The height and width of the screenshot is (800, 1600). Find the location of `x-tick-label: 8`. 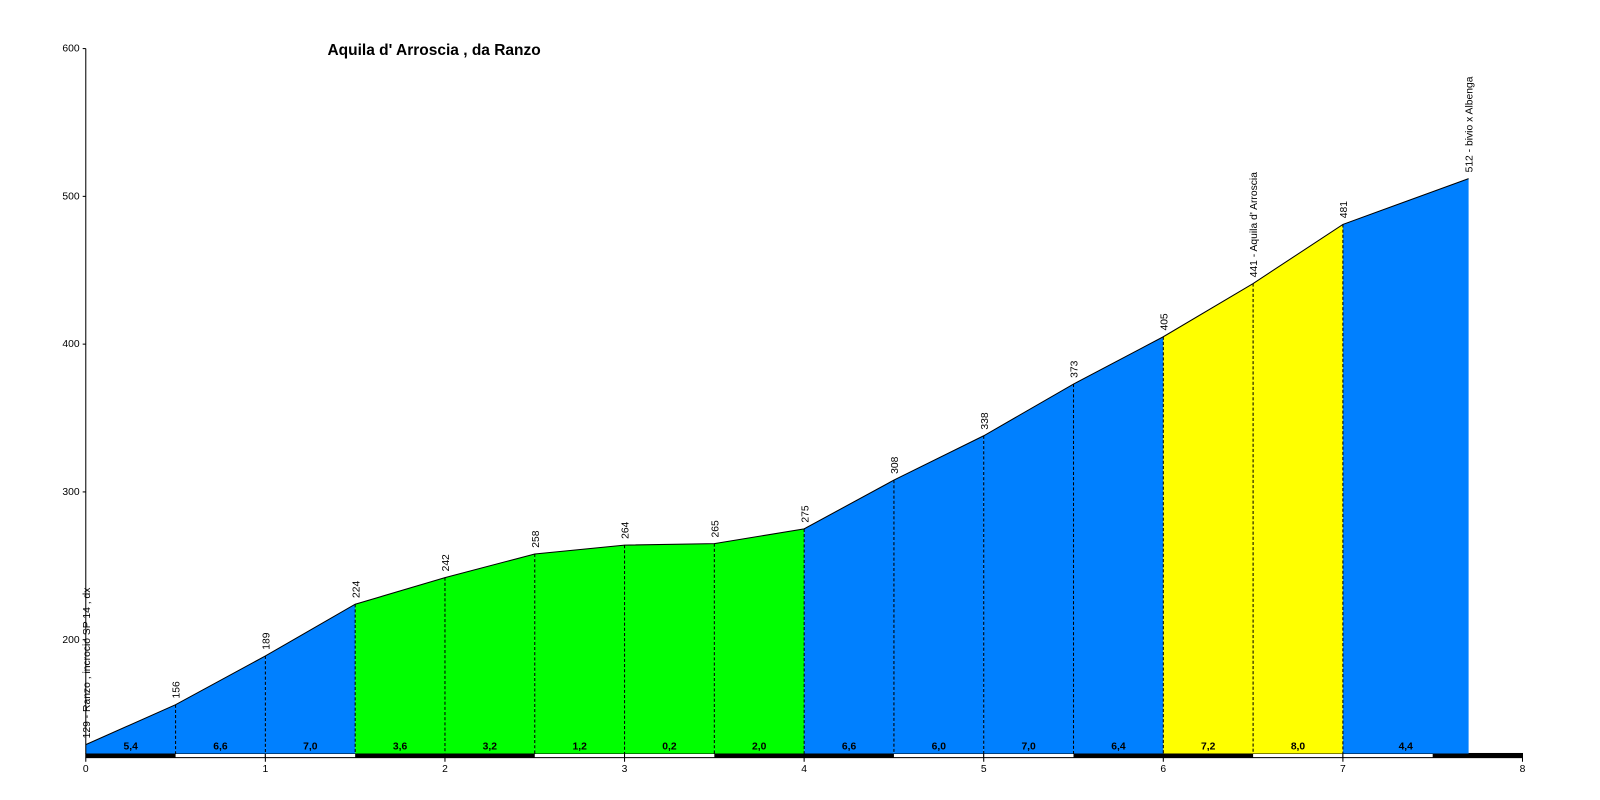

x-tick-label: 8 is located at coordinates (1523, 769).